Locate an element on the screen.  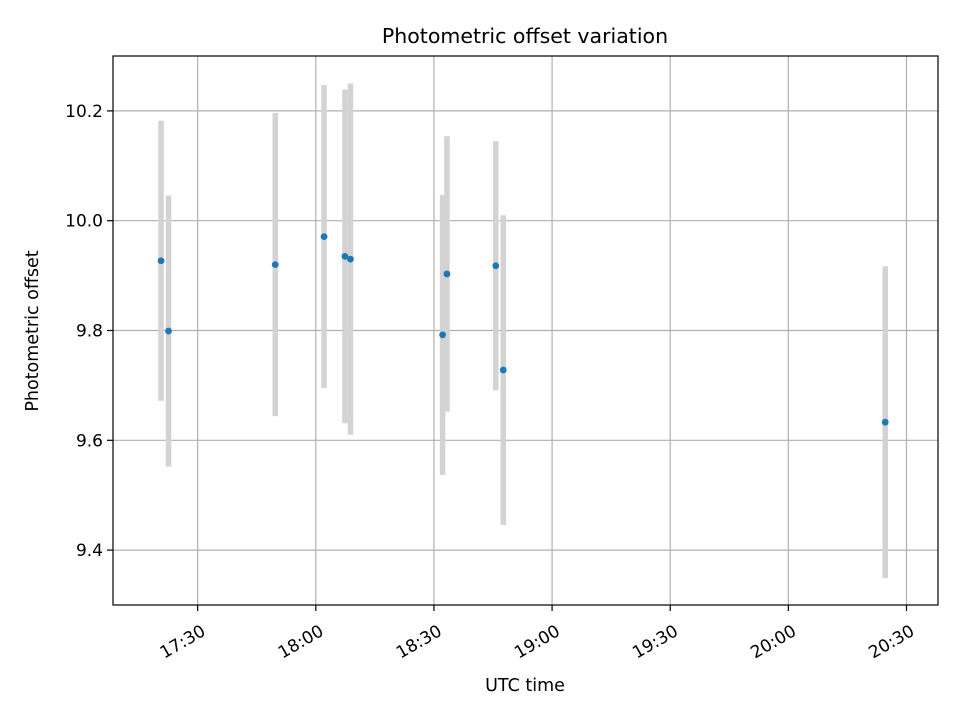
y-tick-label: 9.4 is located at coordinates (89, 551).